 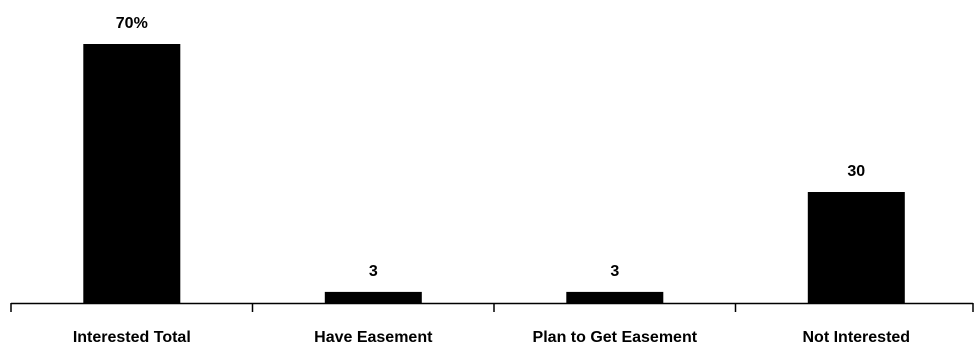 What do you see at coordinates (132, 173) in the screenshot?
I see `bar-interested-total` at bounding box center [132, 173].